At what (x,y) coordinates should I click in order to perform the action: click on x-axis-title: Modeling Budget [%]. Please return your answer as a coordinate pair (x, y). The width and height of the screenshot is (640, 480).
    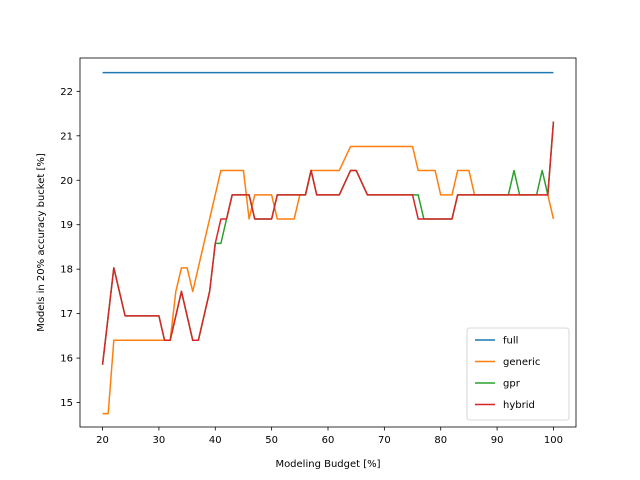
    Looking at the image, I should click on (327, 464).